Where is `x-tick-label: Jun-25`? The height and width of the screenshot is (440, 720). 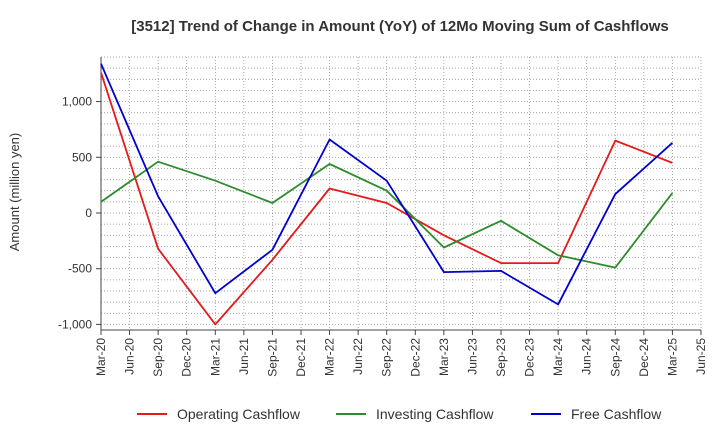 x-tick-label: Jun-25 is located at coordinates (701, 356).